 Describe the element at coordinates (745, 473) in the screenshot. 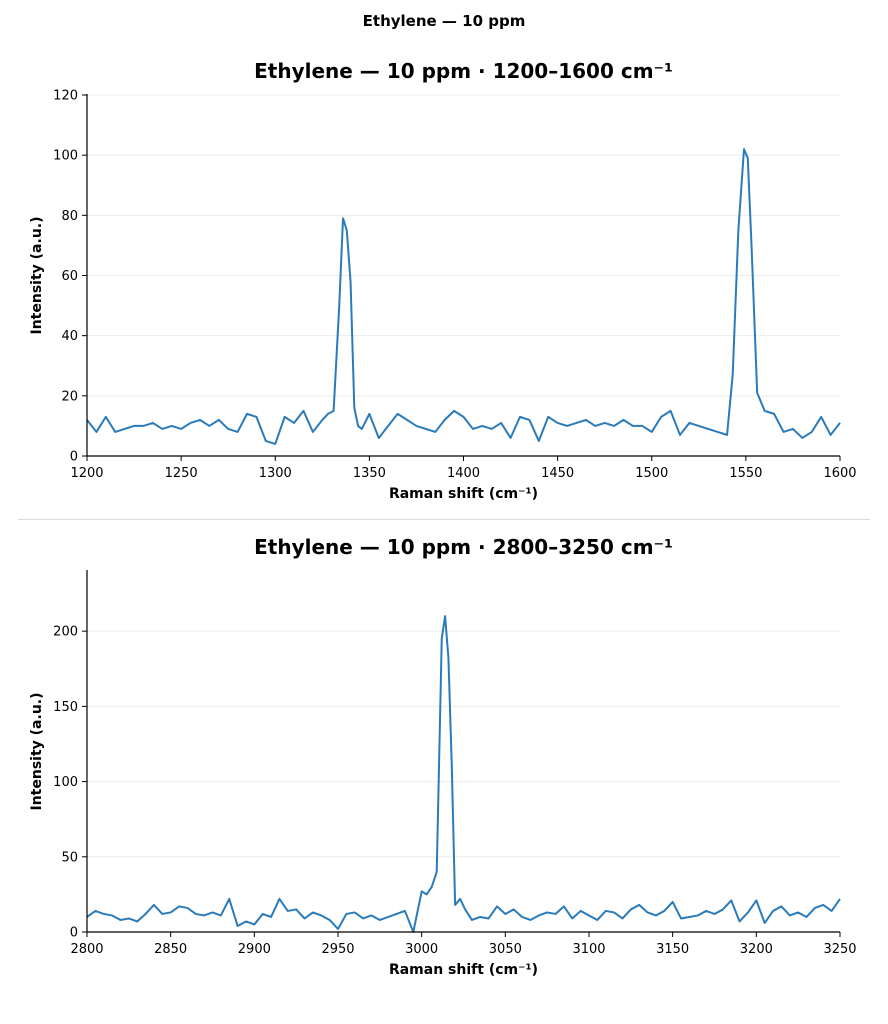

I see `x-tick-label: 1550` at that location.